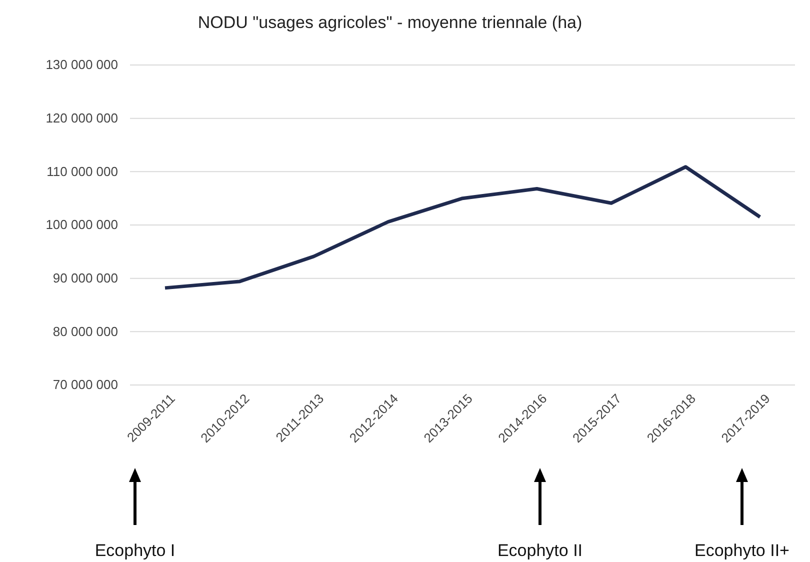  What do you see at coordinates (85, 384) in the screenshot?
I see `y-tick-label: 70 000 000` at bounding box center [85, 384].